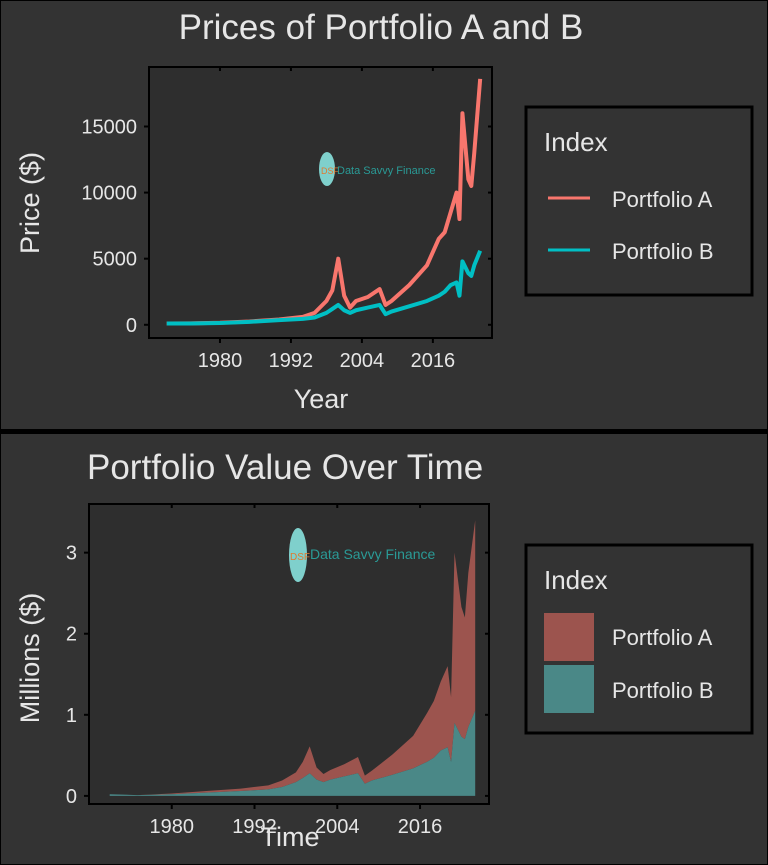 The height and width of the screenshot is (865, 768). I want to click on y-tick-label: 3, so click(71, 554).